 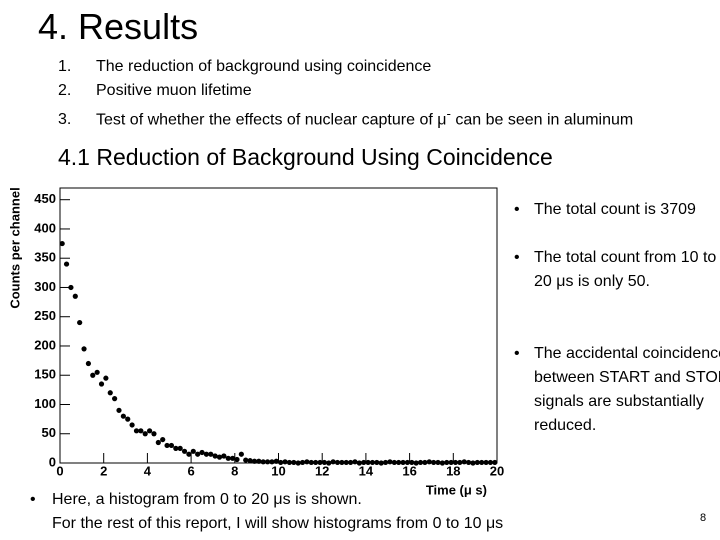 What do you see at coordinates (453, 470) in the screenshot?
I see `x-tick-label: 18` at bounding box center [453, 470].